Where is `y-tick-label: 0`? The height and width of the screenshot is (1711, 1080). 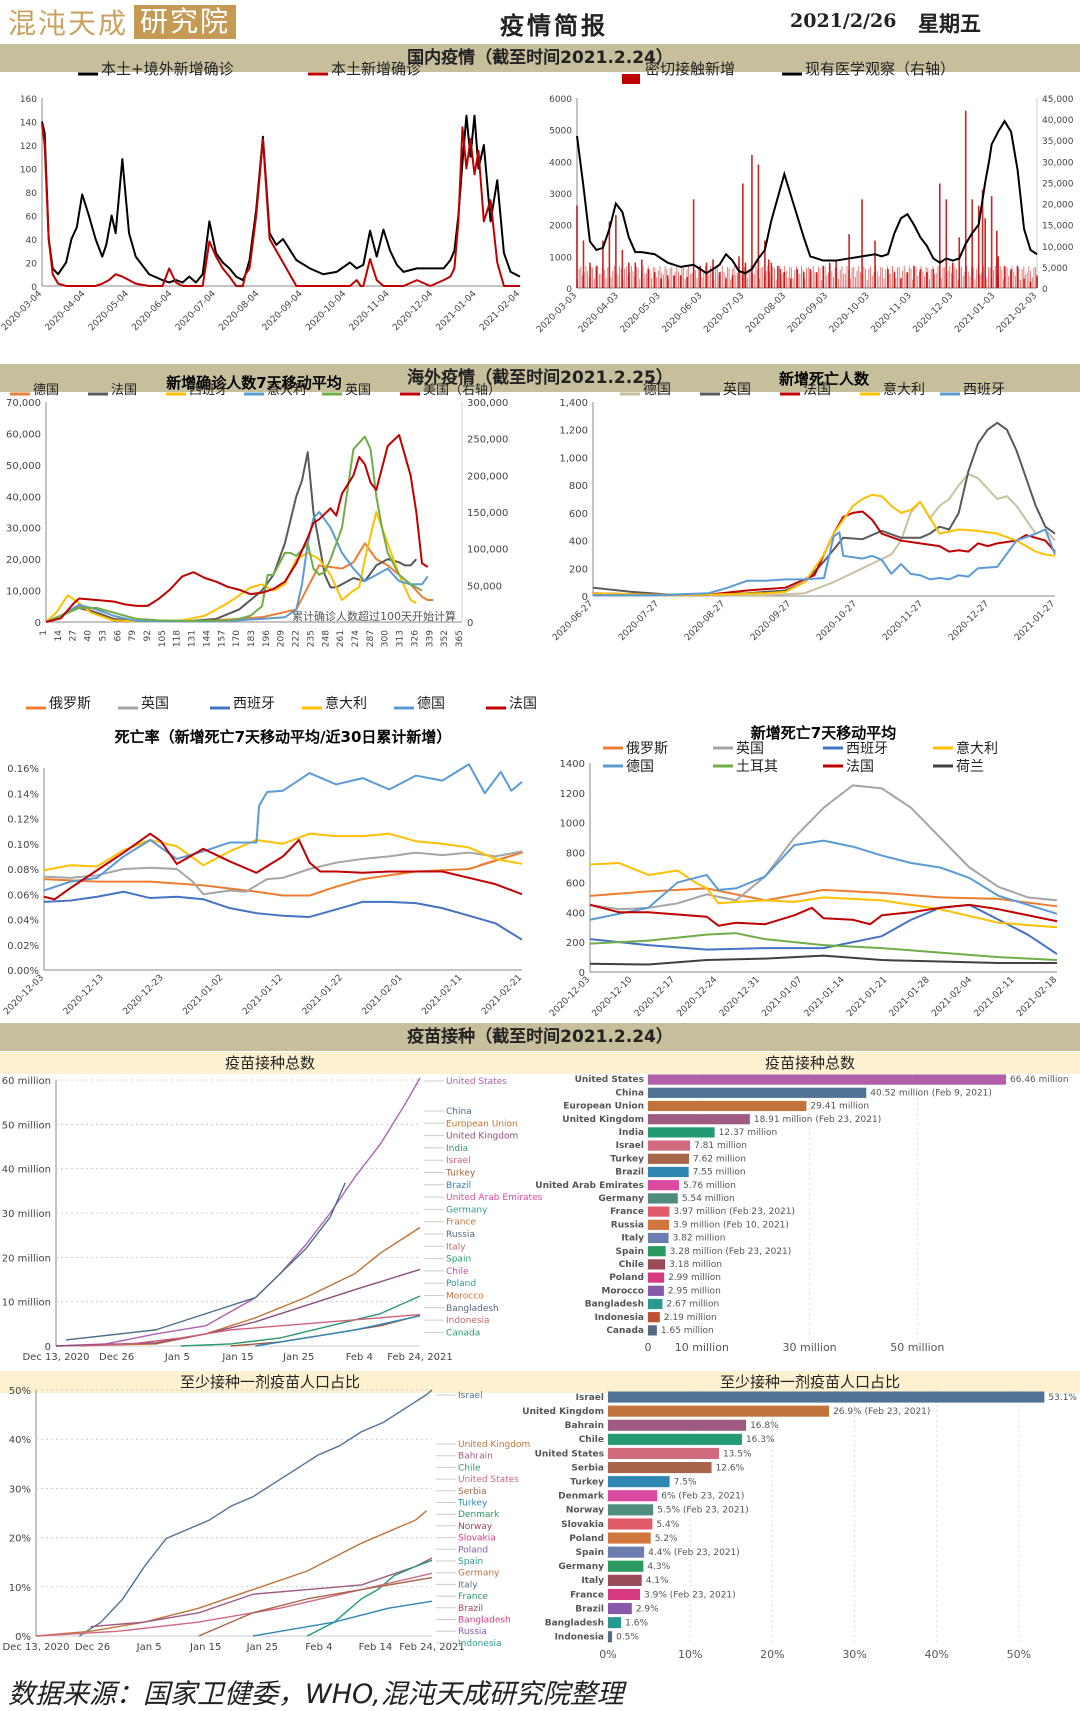
y-tick-label: 0 is located at coordinates (582, 973).